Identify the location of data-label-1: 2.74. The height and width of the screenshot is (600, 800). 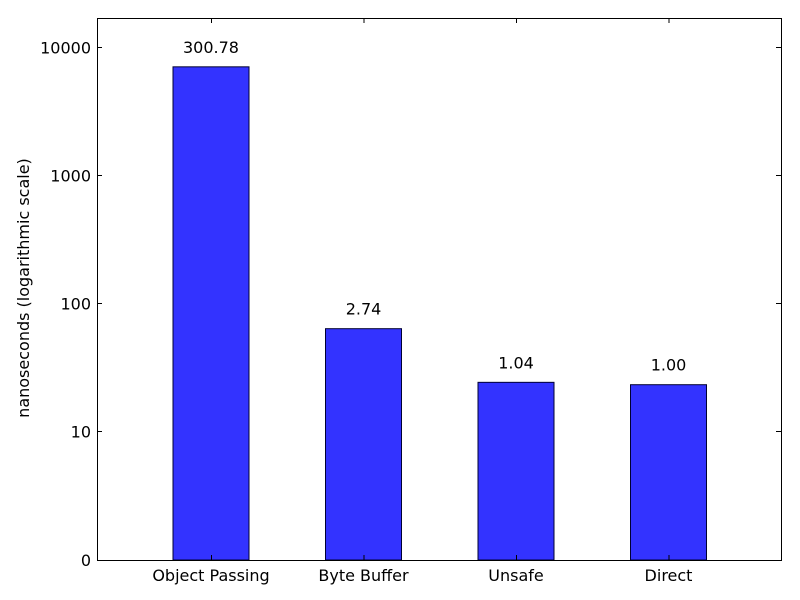
(364, 309).